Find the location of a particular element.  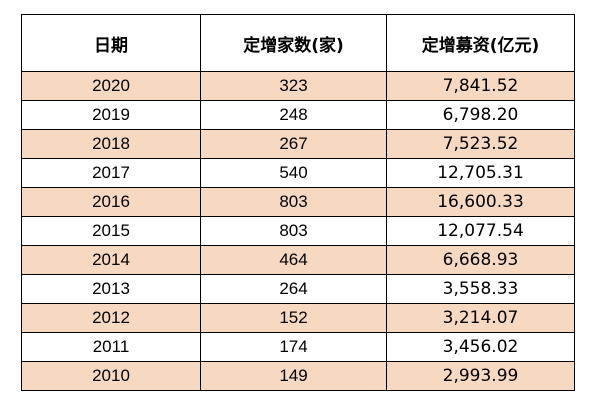

table-header: 日期 定增家数(家) 定增募资(亿元) is located at coordinates (298, 43).